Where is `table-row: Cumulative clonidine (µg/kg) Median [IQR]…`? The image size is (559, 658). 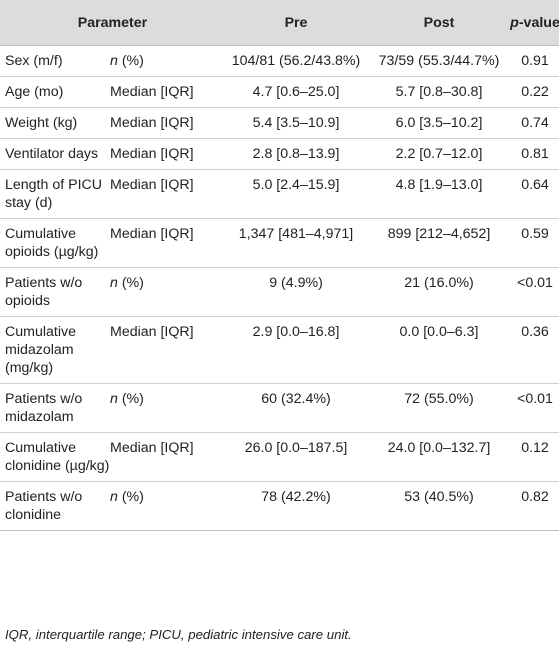
table-row: Cumulative clonidine (µg/kg) Median [IQR]… is located at coordinates (279, 457).